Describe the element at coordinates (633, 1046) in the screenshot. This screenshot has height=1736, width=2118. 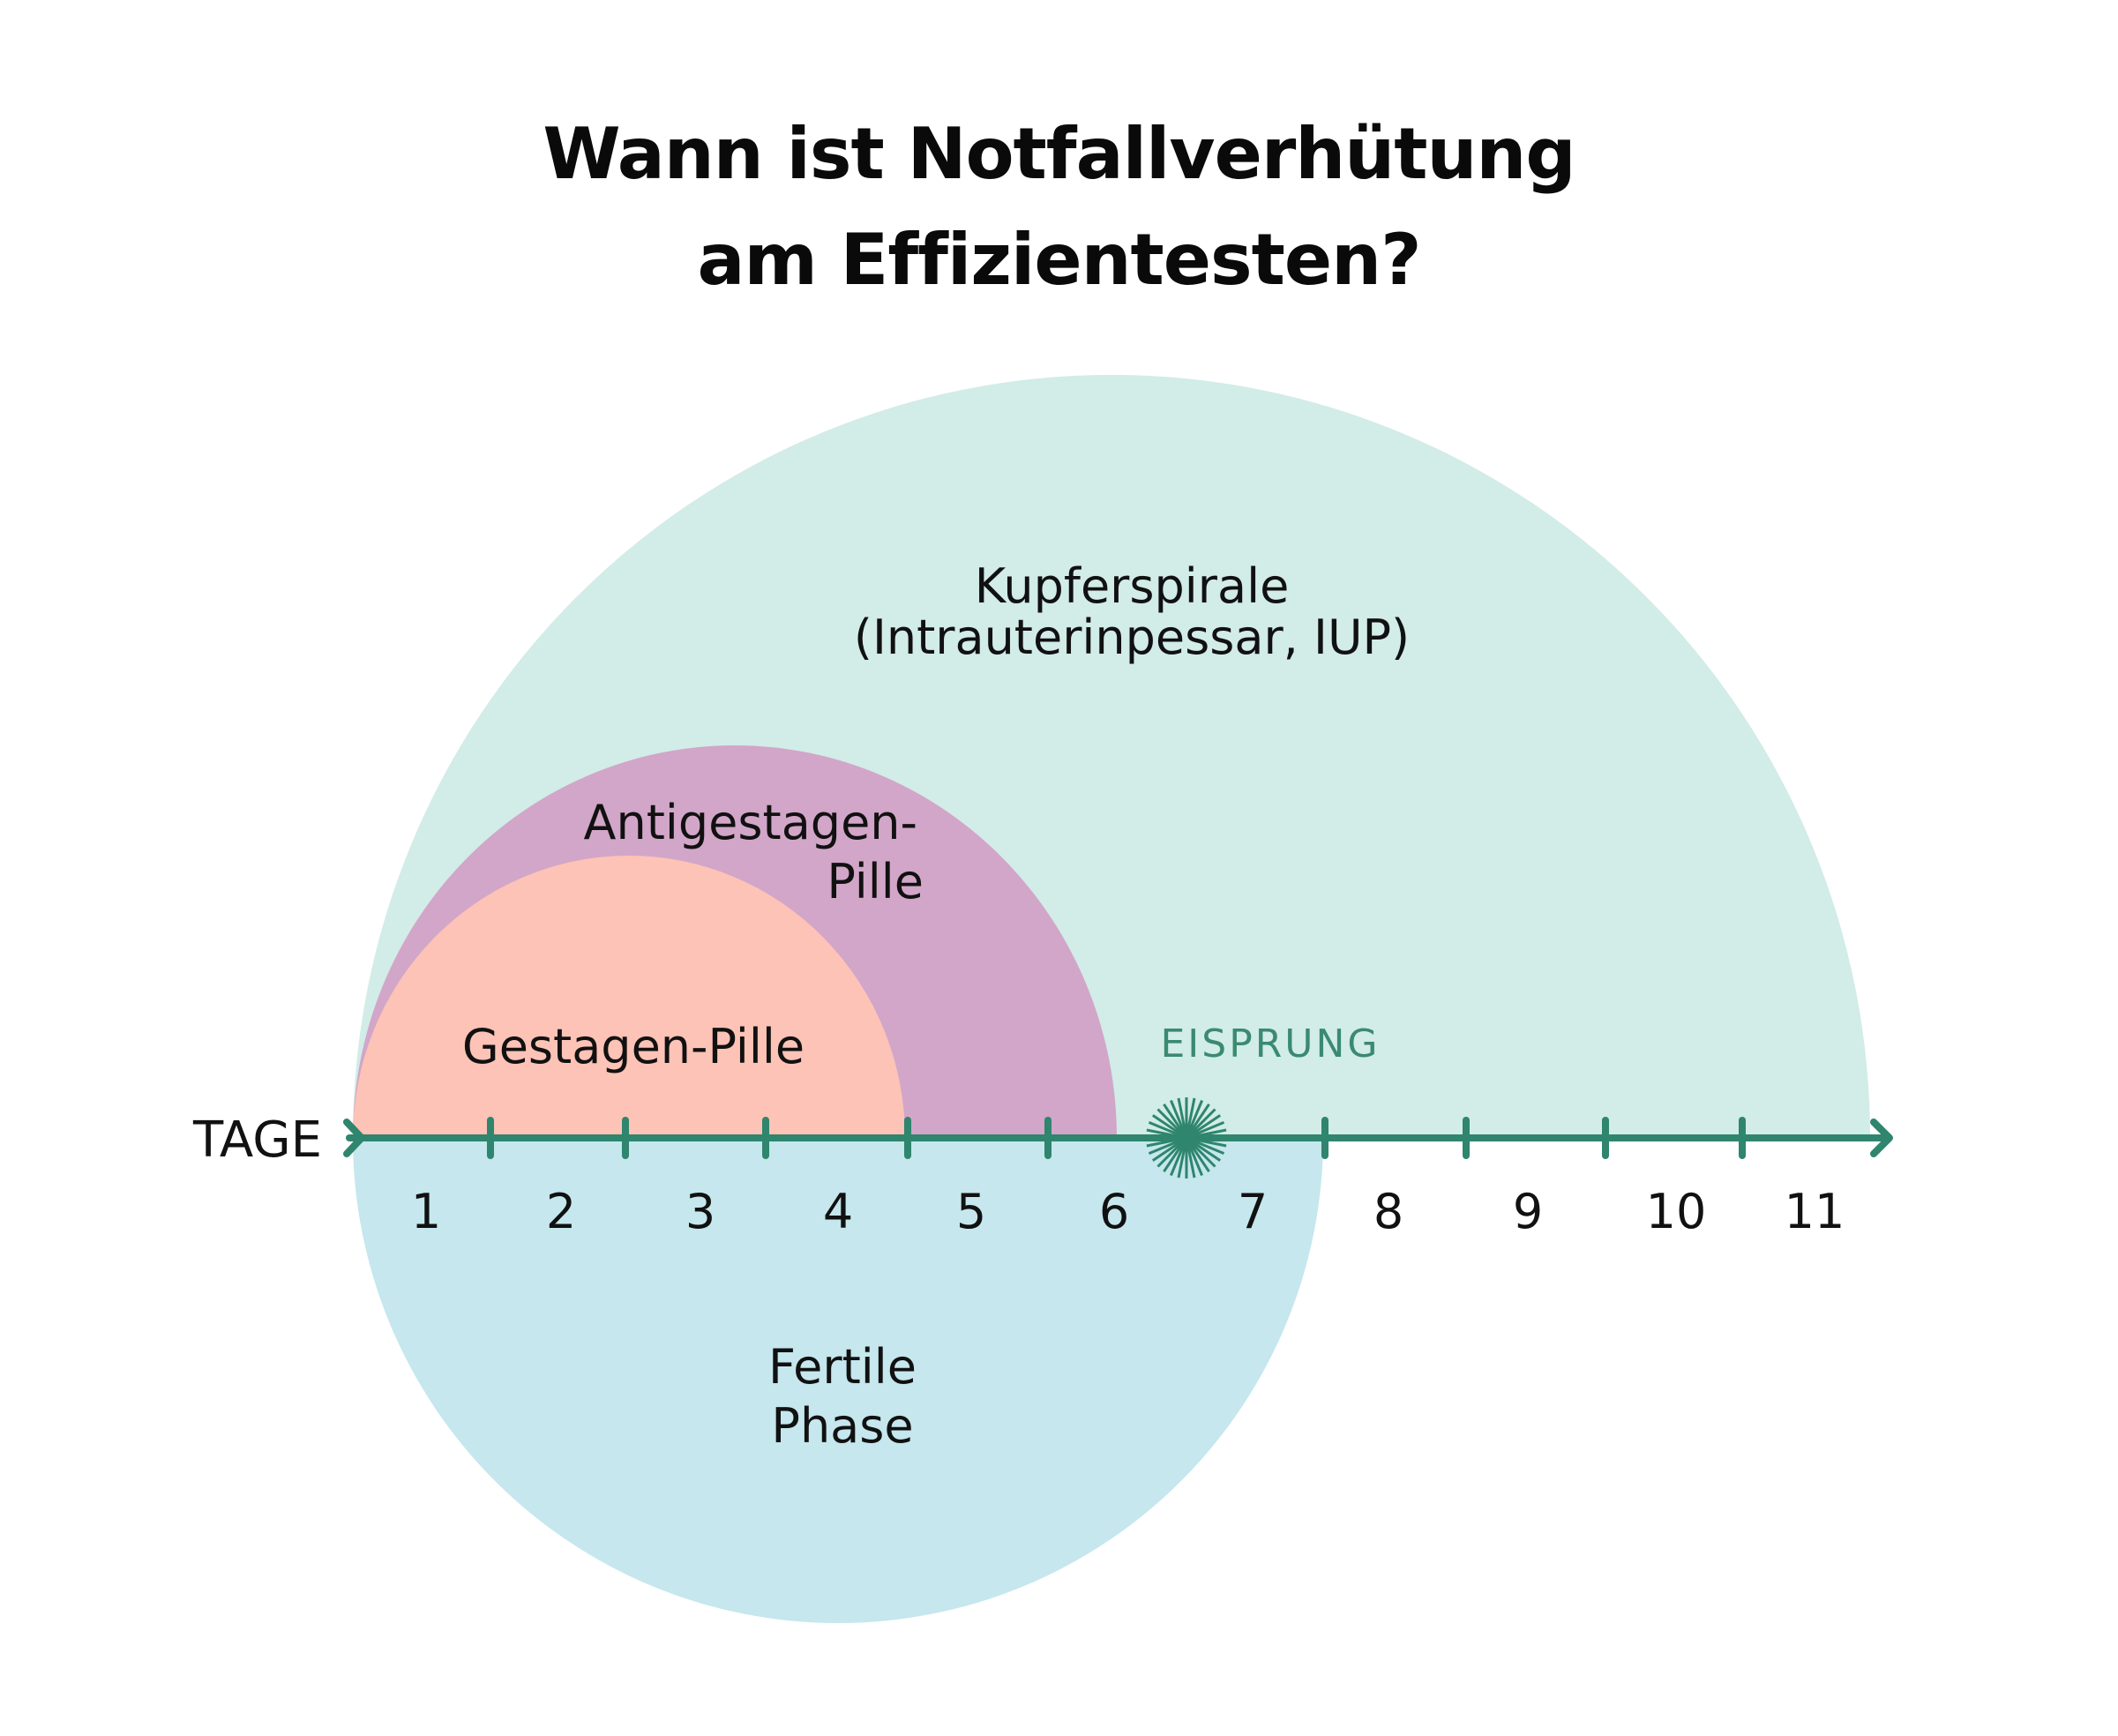
I see `gestagen-label: Gestagen-Pille` at that location.